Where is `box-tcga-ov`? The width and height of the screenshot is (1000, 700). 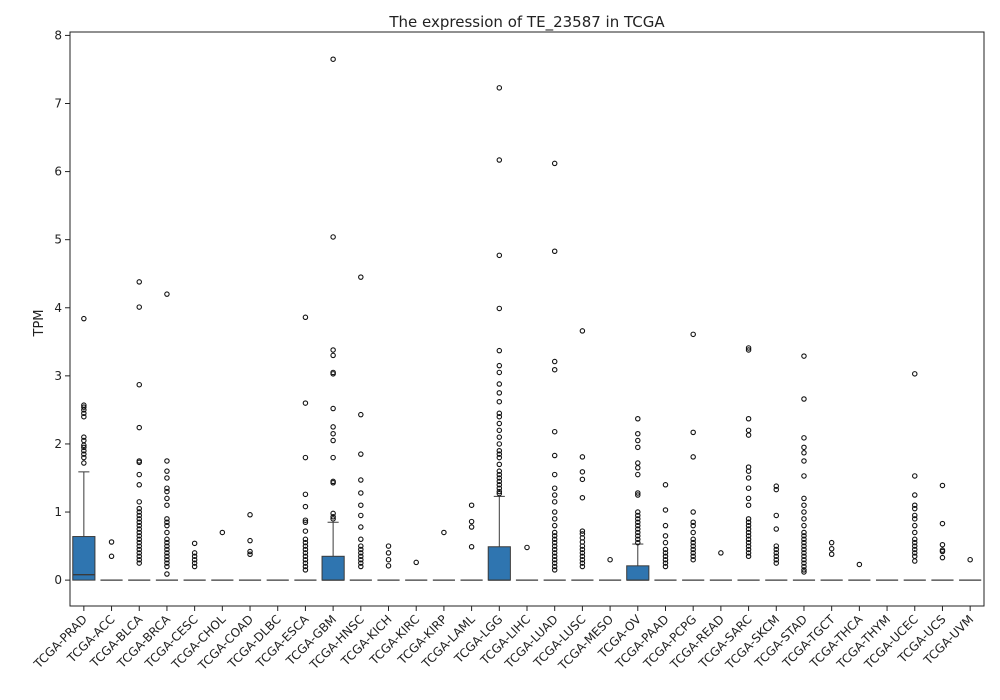
box-tcga-ov is located at coordinates (638, 573).